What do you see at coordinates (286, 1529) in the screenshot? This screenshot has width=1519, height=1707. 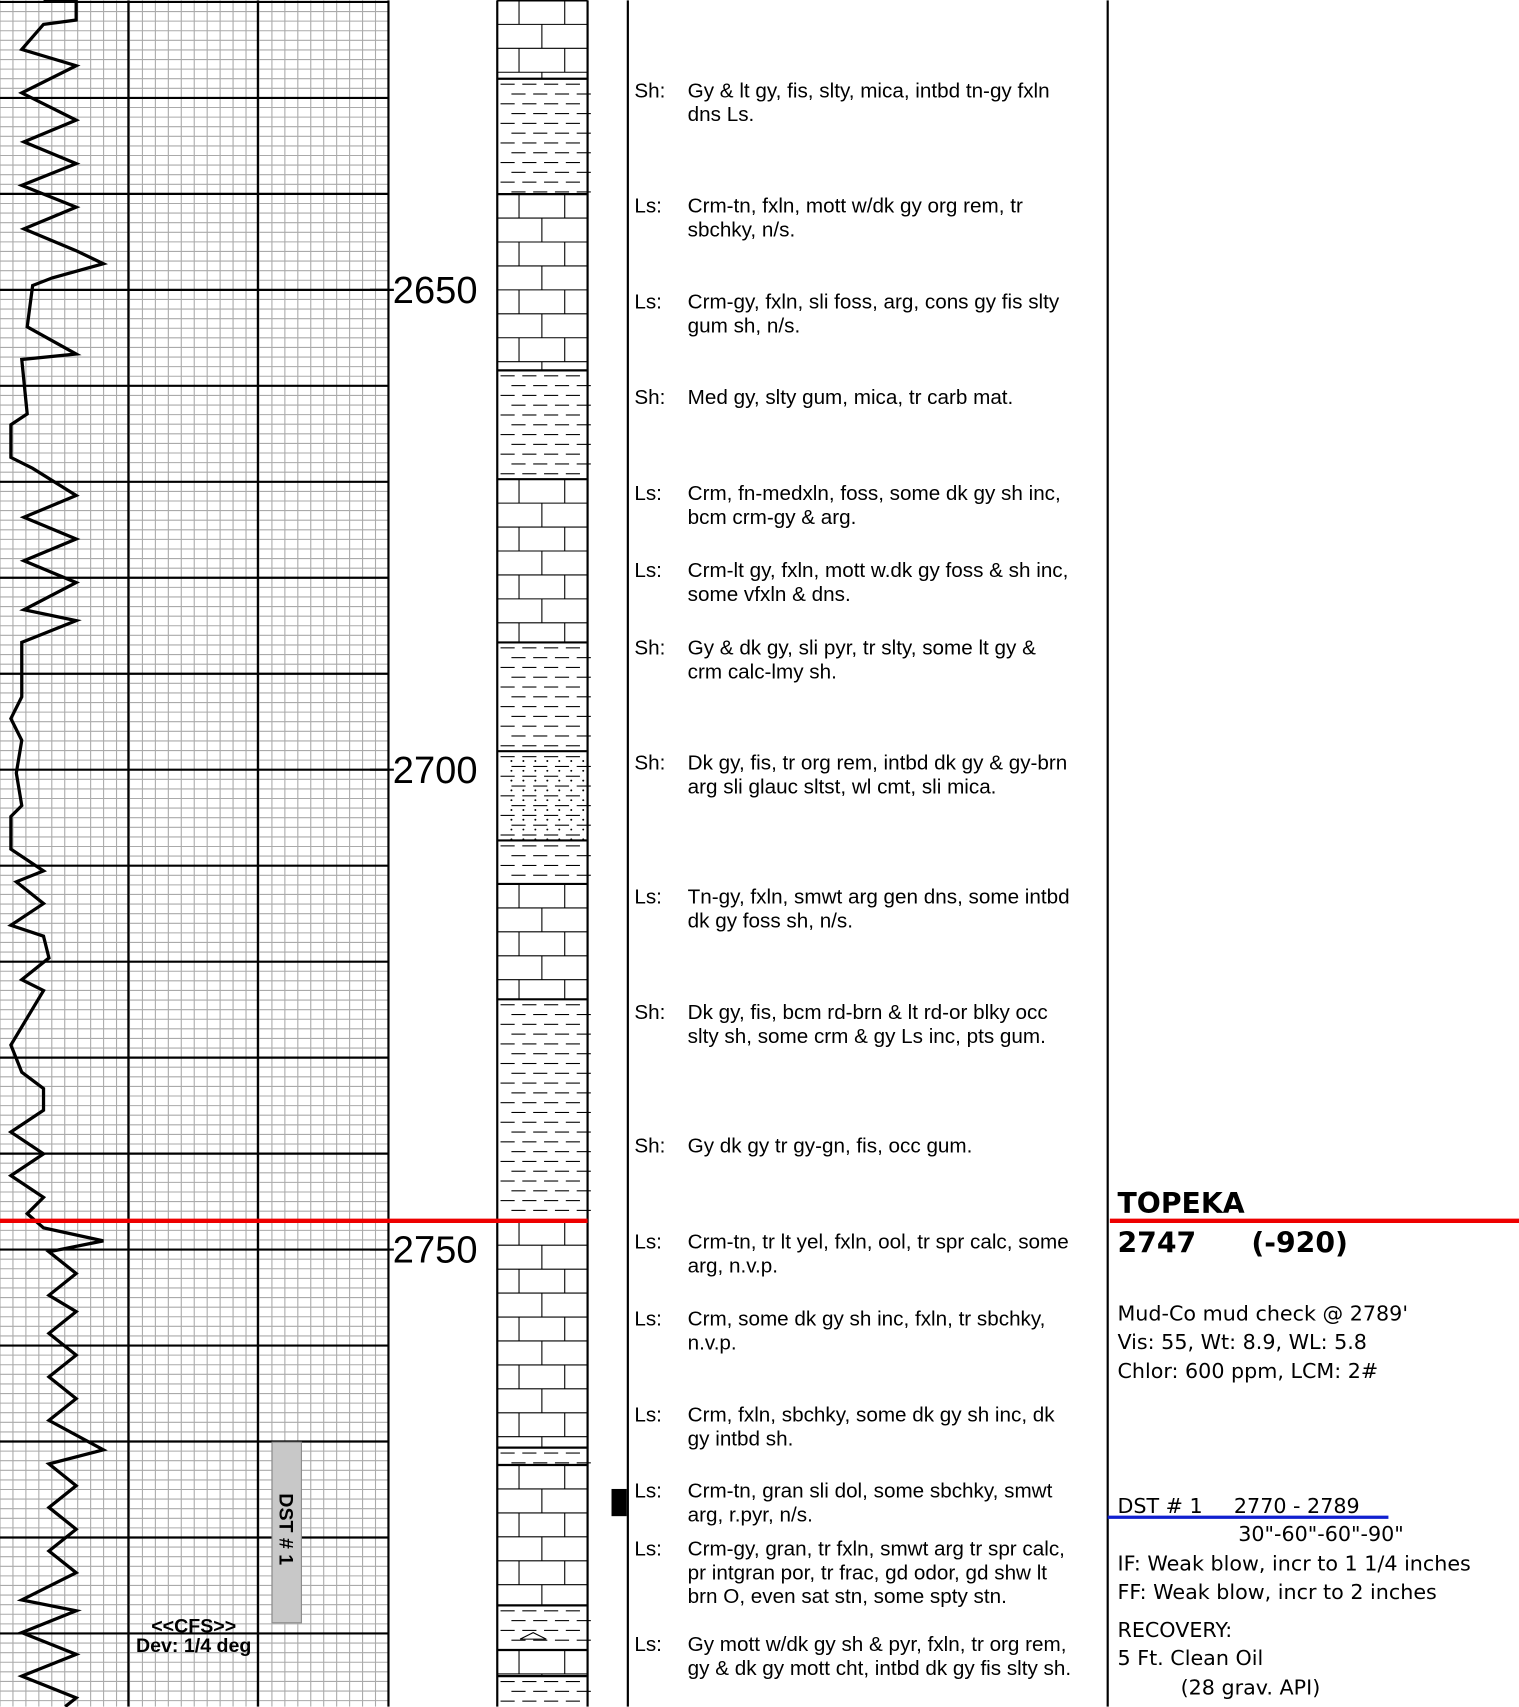 I see `dst-tag: DST # 1` at bounding box center [286, 1529].